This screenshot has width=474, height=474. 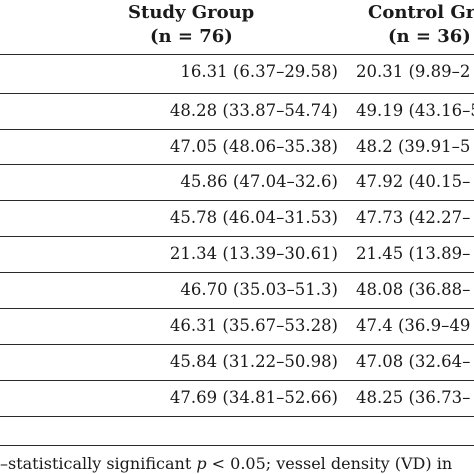 What do you see at coordinates (253, 397) in the screenshot?
I see `study-value: 47.69 (34.81–52.66)` at bounding box center [253, 397].